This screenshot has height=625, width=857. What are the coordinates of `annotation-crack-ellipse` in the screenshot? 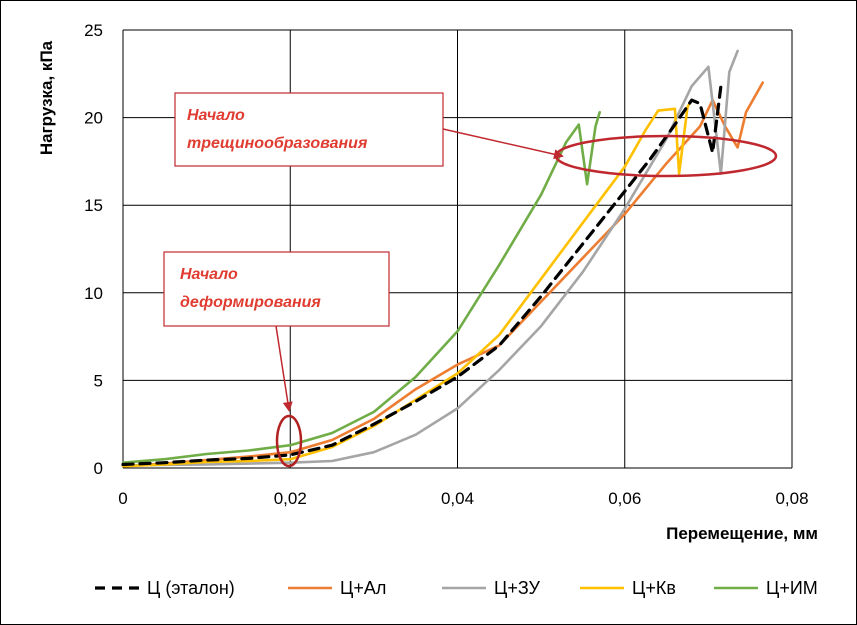 It's located at (666, 156).